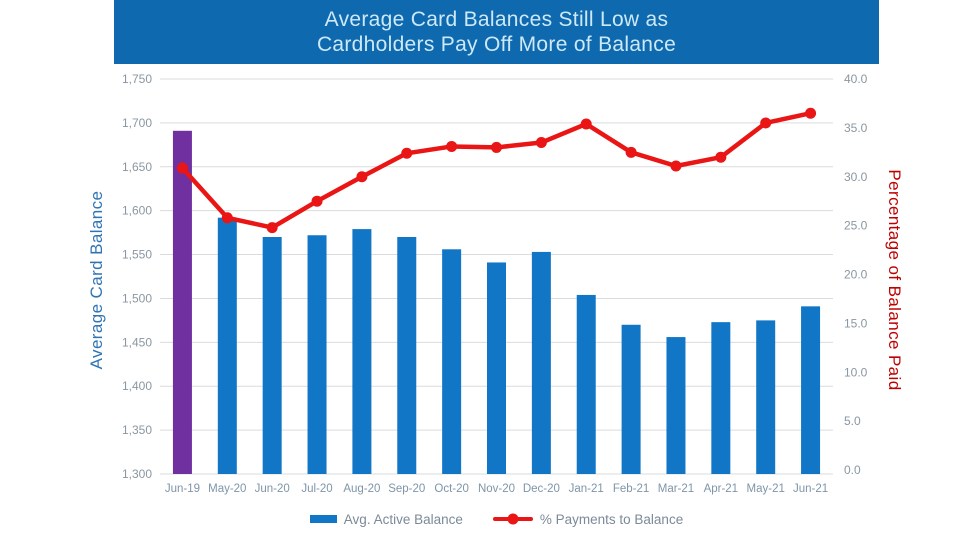  Describe the element at coordinates (631, 489) in the screenshot. I see `x-tick-label: Feb-21` at that location.